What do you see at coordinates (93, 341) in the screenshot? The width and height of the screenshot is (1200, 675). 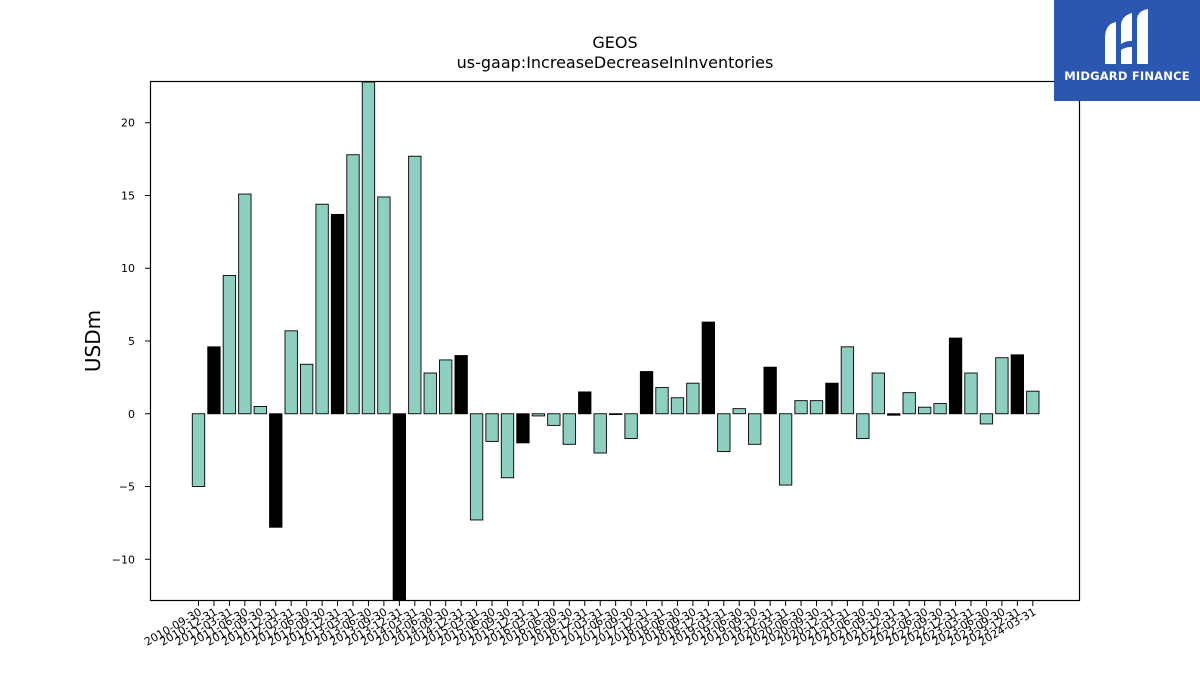 I see `y-axis-label: USDm` at bounding box center [93, 341].